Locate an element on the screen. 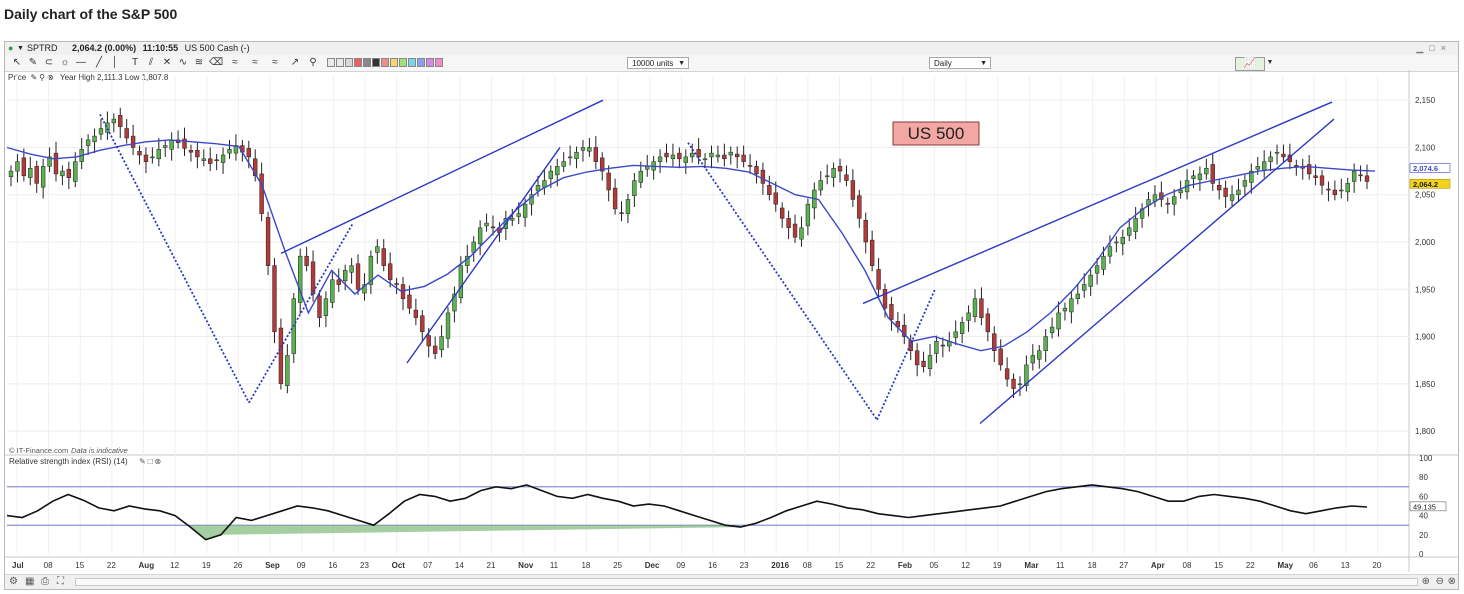 Image resolution: width=1464 pixels, height=594 pixels. fib-icon: ≋ is located at coordinates (199, 62).